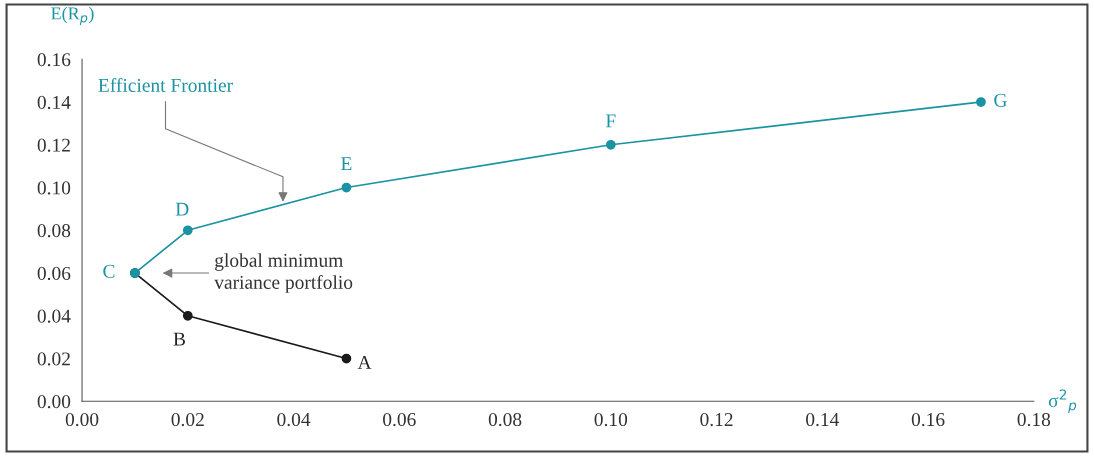 The image size is (1094, 456). Describe the element at coordinates (823, 419) in the screenshot. I see `x-tick-label: 0.14` at that location.